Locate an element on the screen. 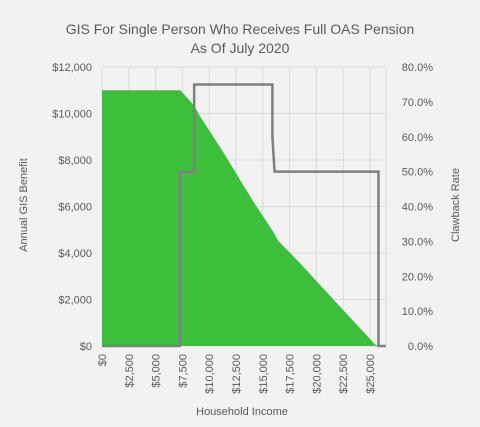 This screenshot has width=480, height=427. y2-tick-label: 70.0% is located at coordinates (417, 103).